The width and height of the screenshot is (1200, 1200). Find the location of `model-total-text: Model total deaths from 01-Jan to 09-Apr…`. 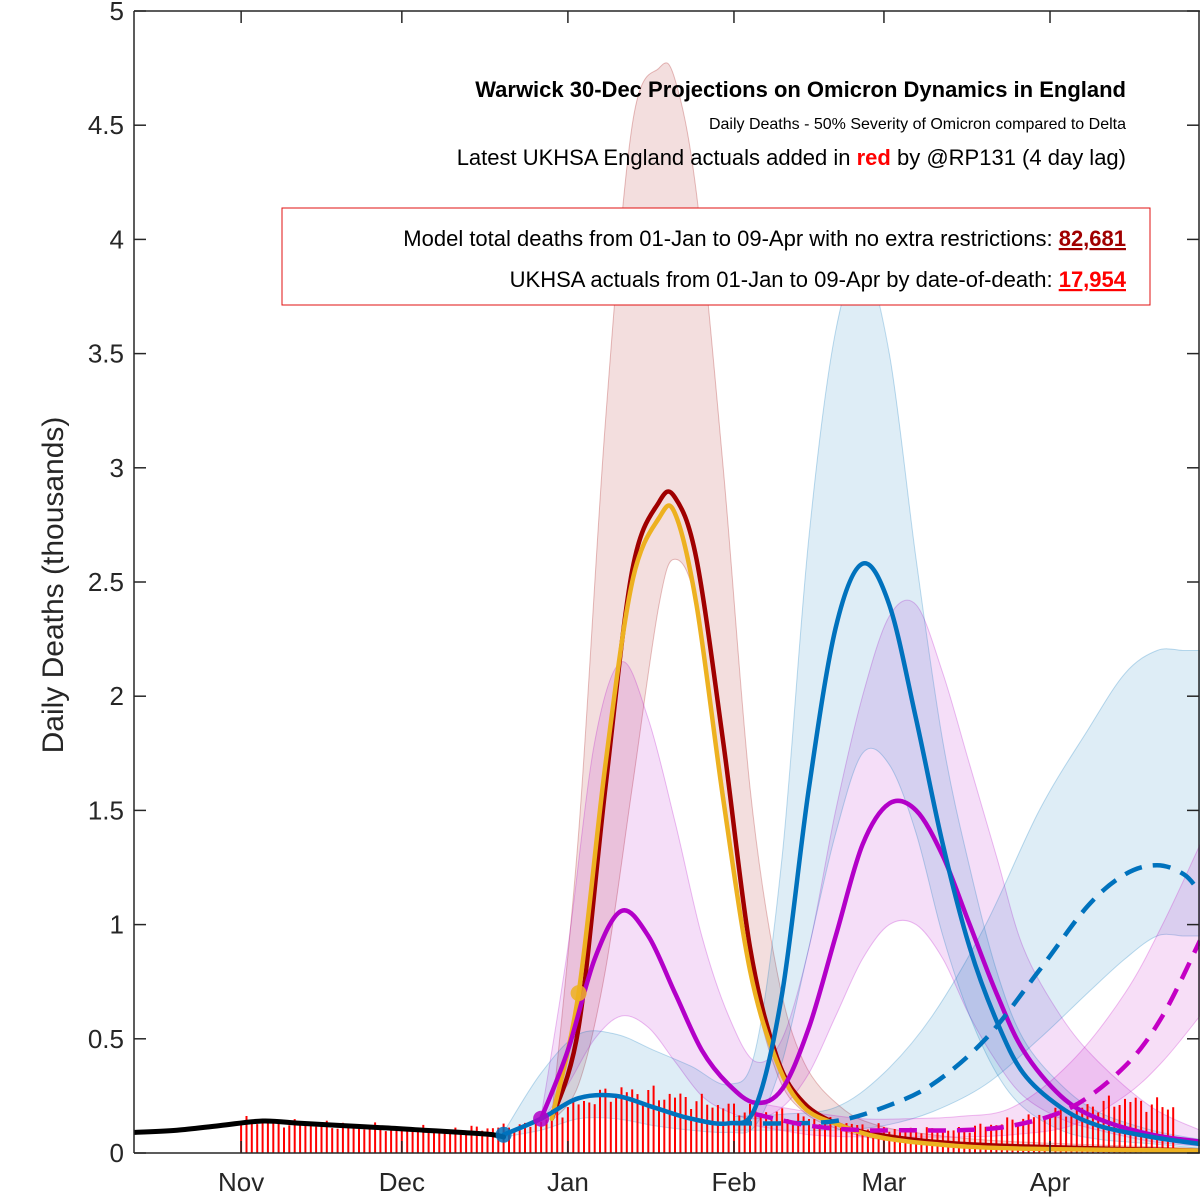

model-total-text: Model total deaths from 01-Jan to 09-Apr… is located at coordinates (764, 238).